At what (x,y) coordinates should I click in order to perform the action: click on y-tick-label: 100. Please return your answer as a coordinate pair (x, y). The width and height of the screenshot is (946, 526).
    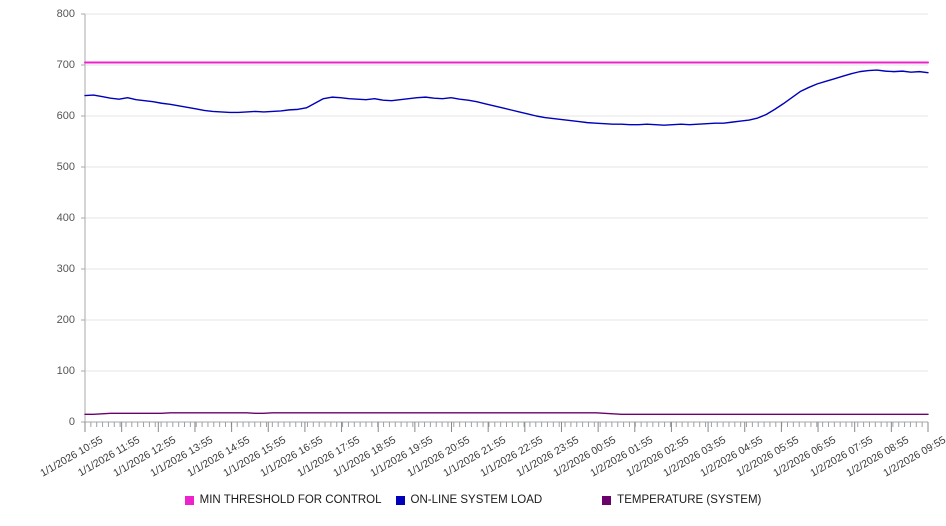
    Looking at the image, I should click on (65, 371).